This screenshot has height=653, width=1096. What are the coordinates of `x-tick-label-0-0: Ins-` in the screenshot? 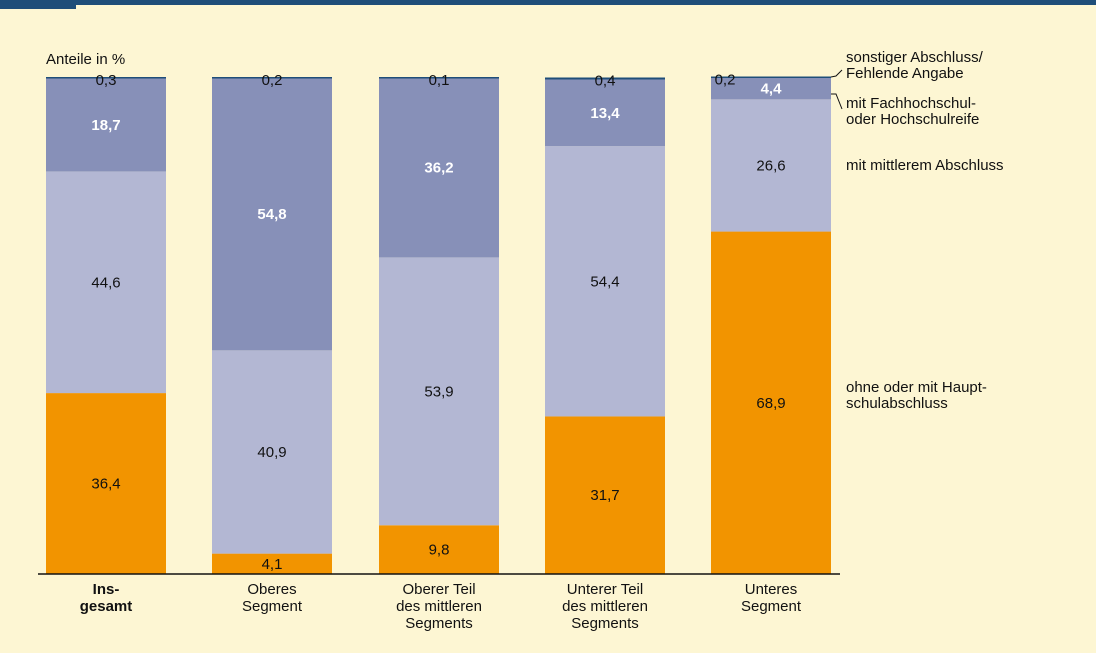 It's located at (106, 589).